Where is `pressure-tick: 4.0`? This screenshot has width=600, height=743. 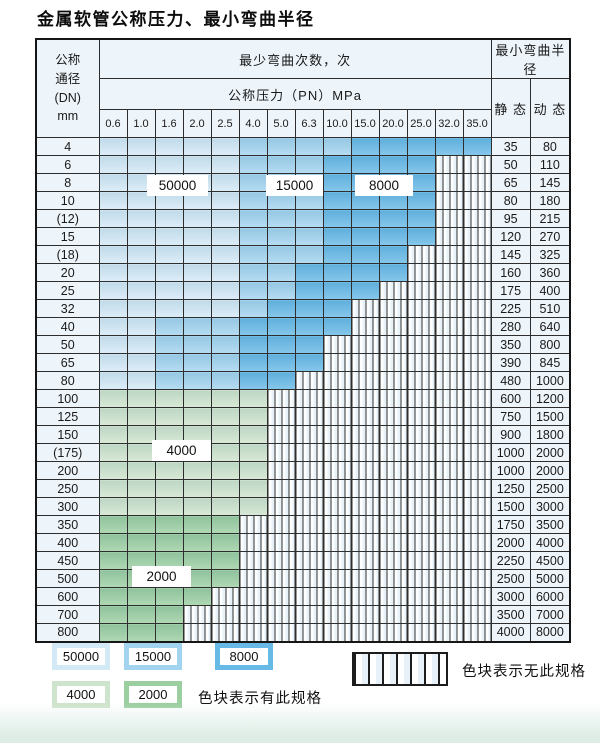
pressure-tick: 4.0 is located at coordinates (253, 123).